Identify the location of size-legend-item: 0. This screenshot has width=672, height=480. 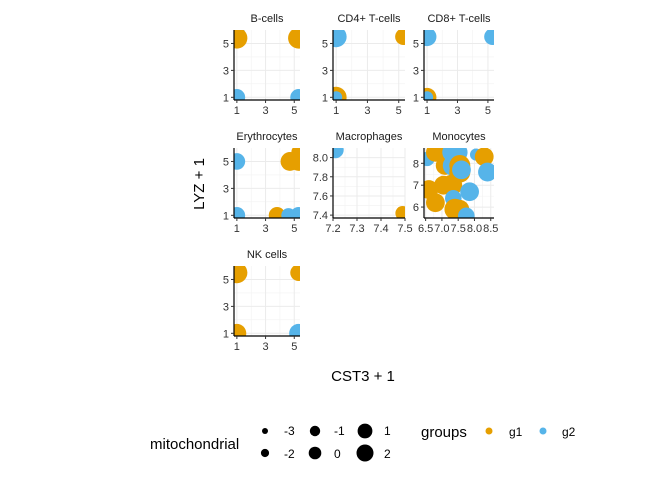
(324, 453).